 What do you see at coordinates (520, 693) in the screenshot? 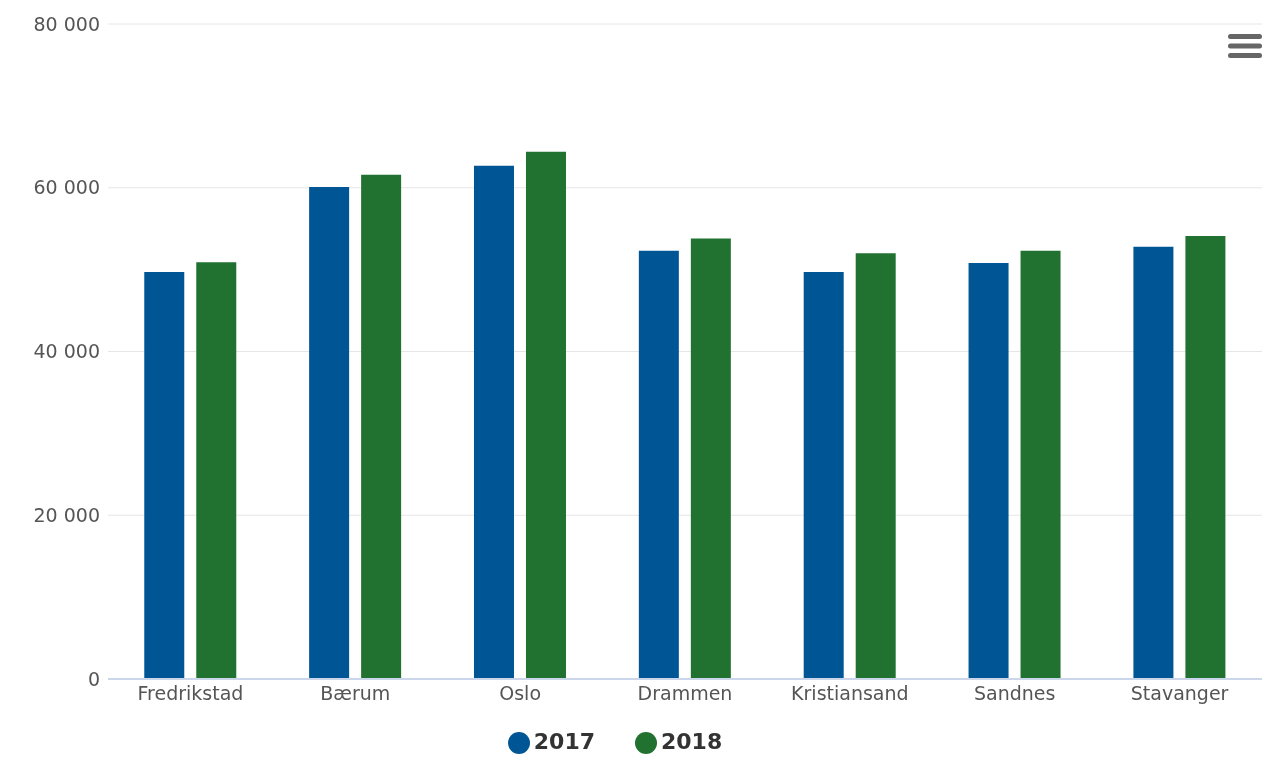
I see `x-tick-label: Oslo` at bounding box center [520, 693].